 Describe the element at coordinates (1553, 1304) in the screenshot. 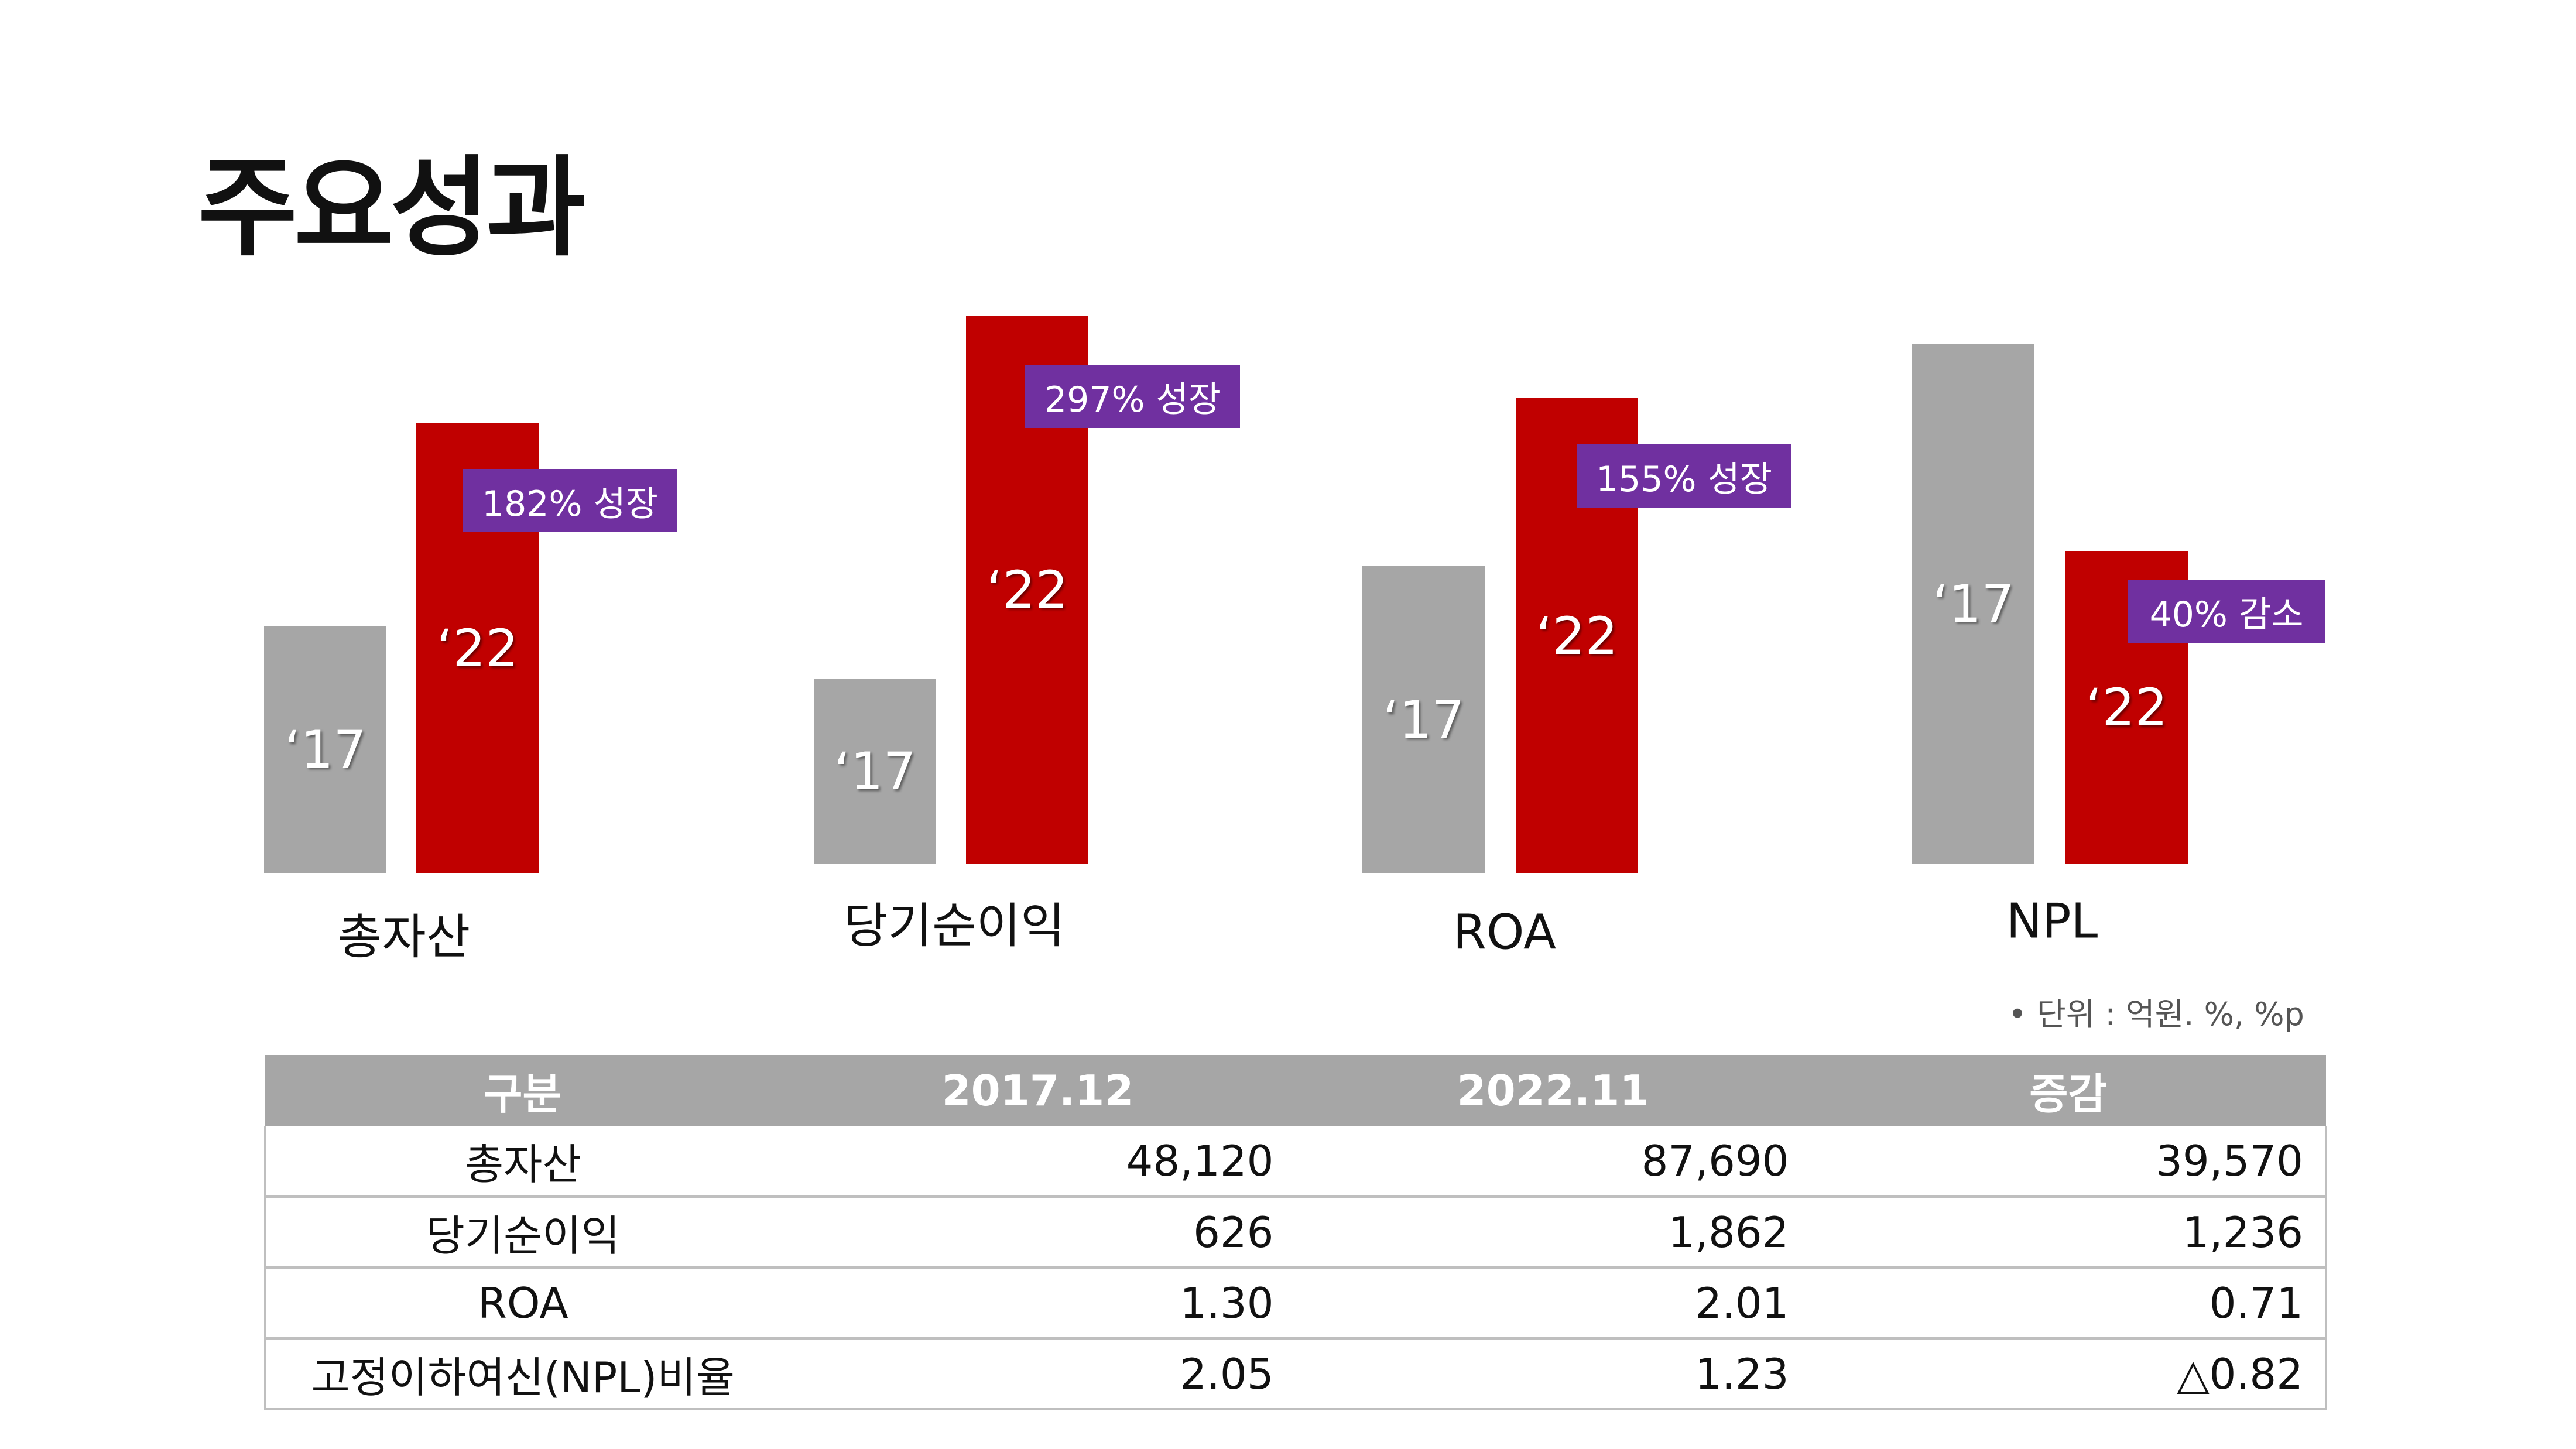

I see `cell-2022: 2.01` at that location.